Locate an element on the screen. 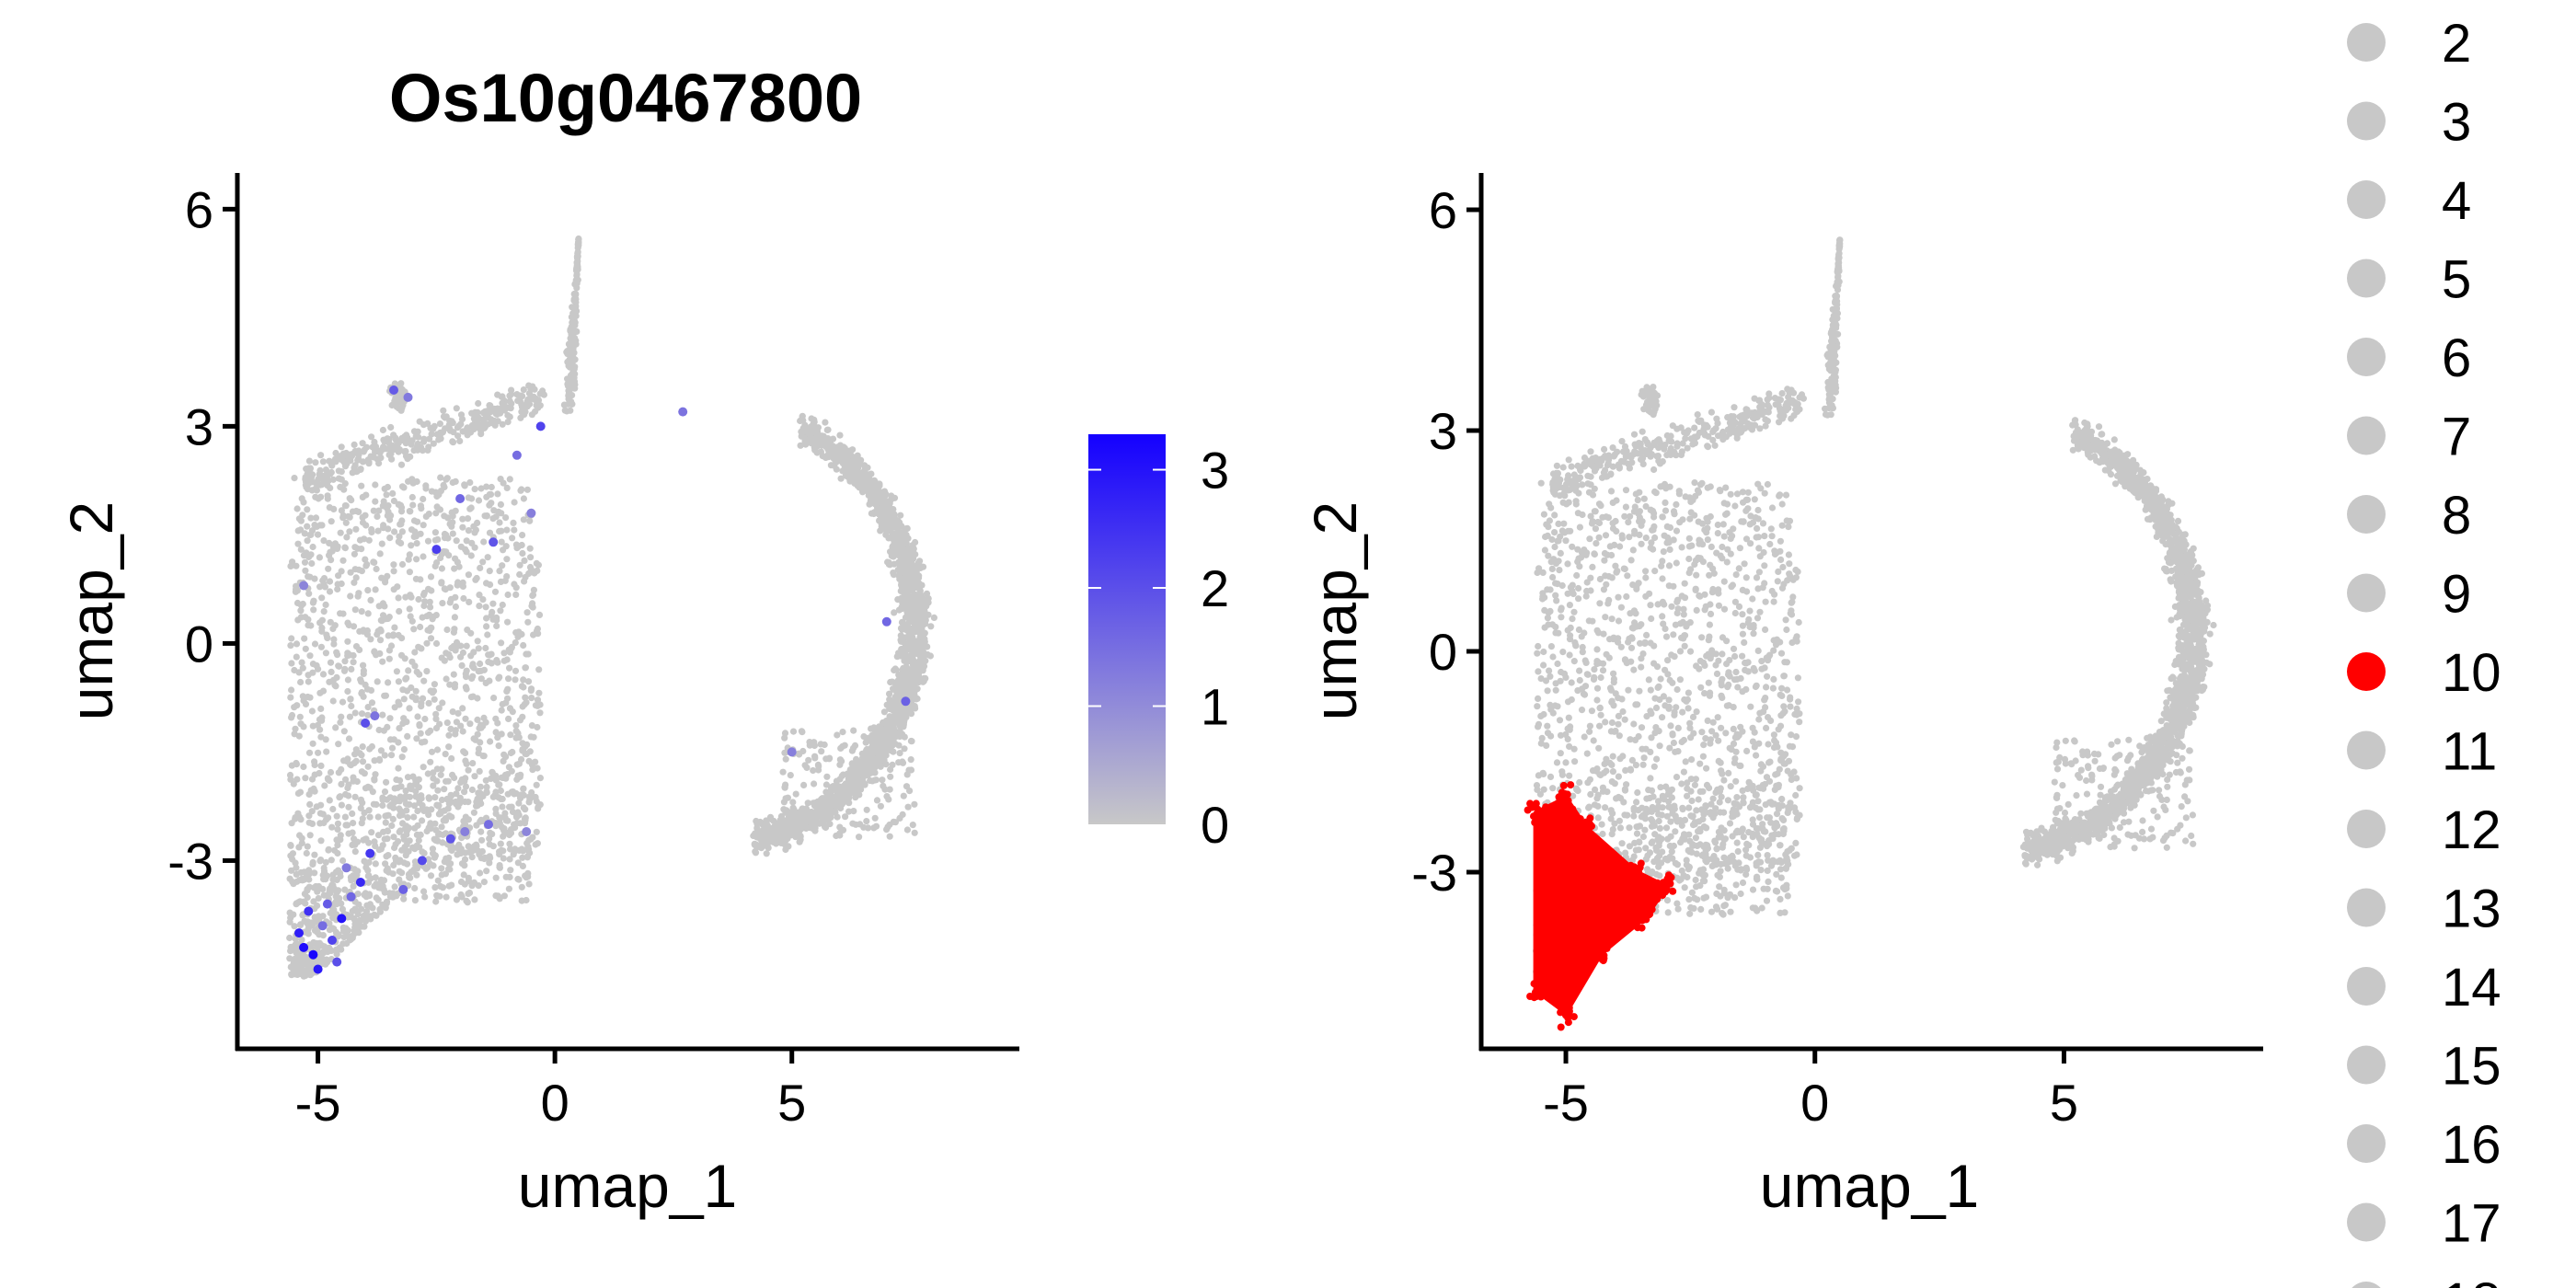 The image size is (2576, 1288). colorbar-tick-label: 2 is located at coordinates (1215, 588).